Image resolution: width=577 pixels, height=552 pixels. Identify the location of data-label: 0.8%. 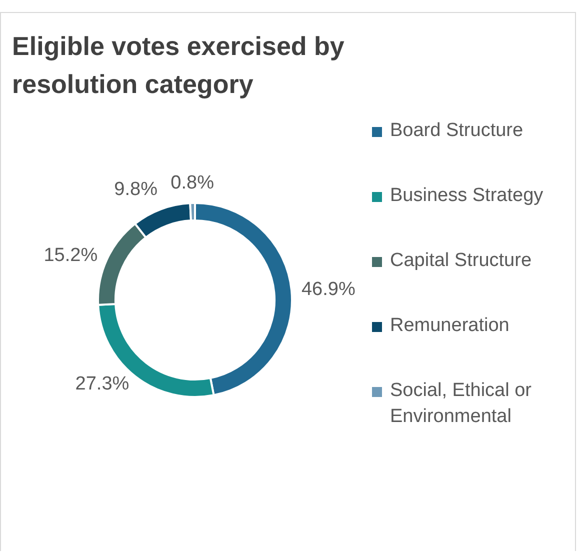
(192, 183).